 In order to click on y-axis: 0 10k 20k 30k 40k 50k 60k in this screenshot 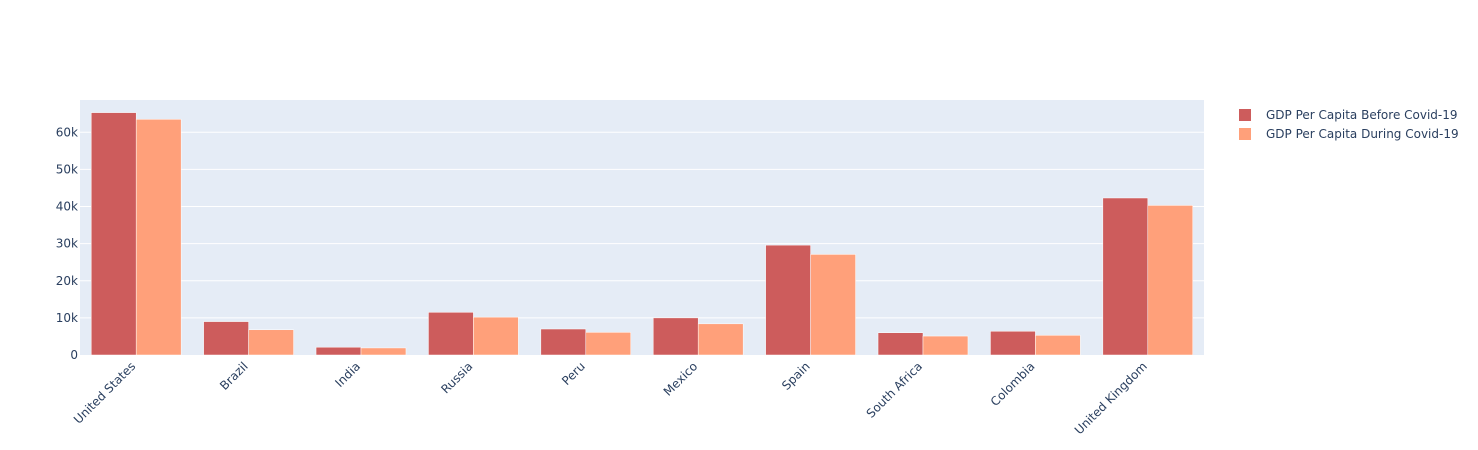, I will do `click(67, 243)`.